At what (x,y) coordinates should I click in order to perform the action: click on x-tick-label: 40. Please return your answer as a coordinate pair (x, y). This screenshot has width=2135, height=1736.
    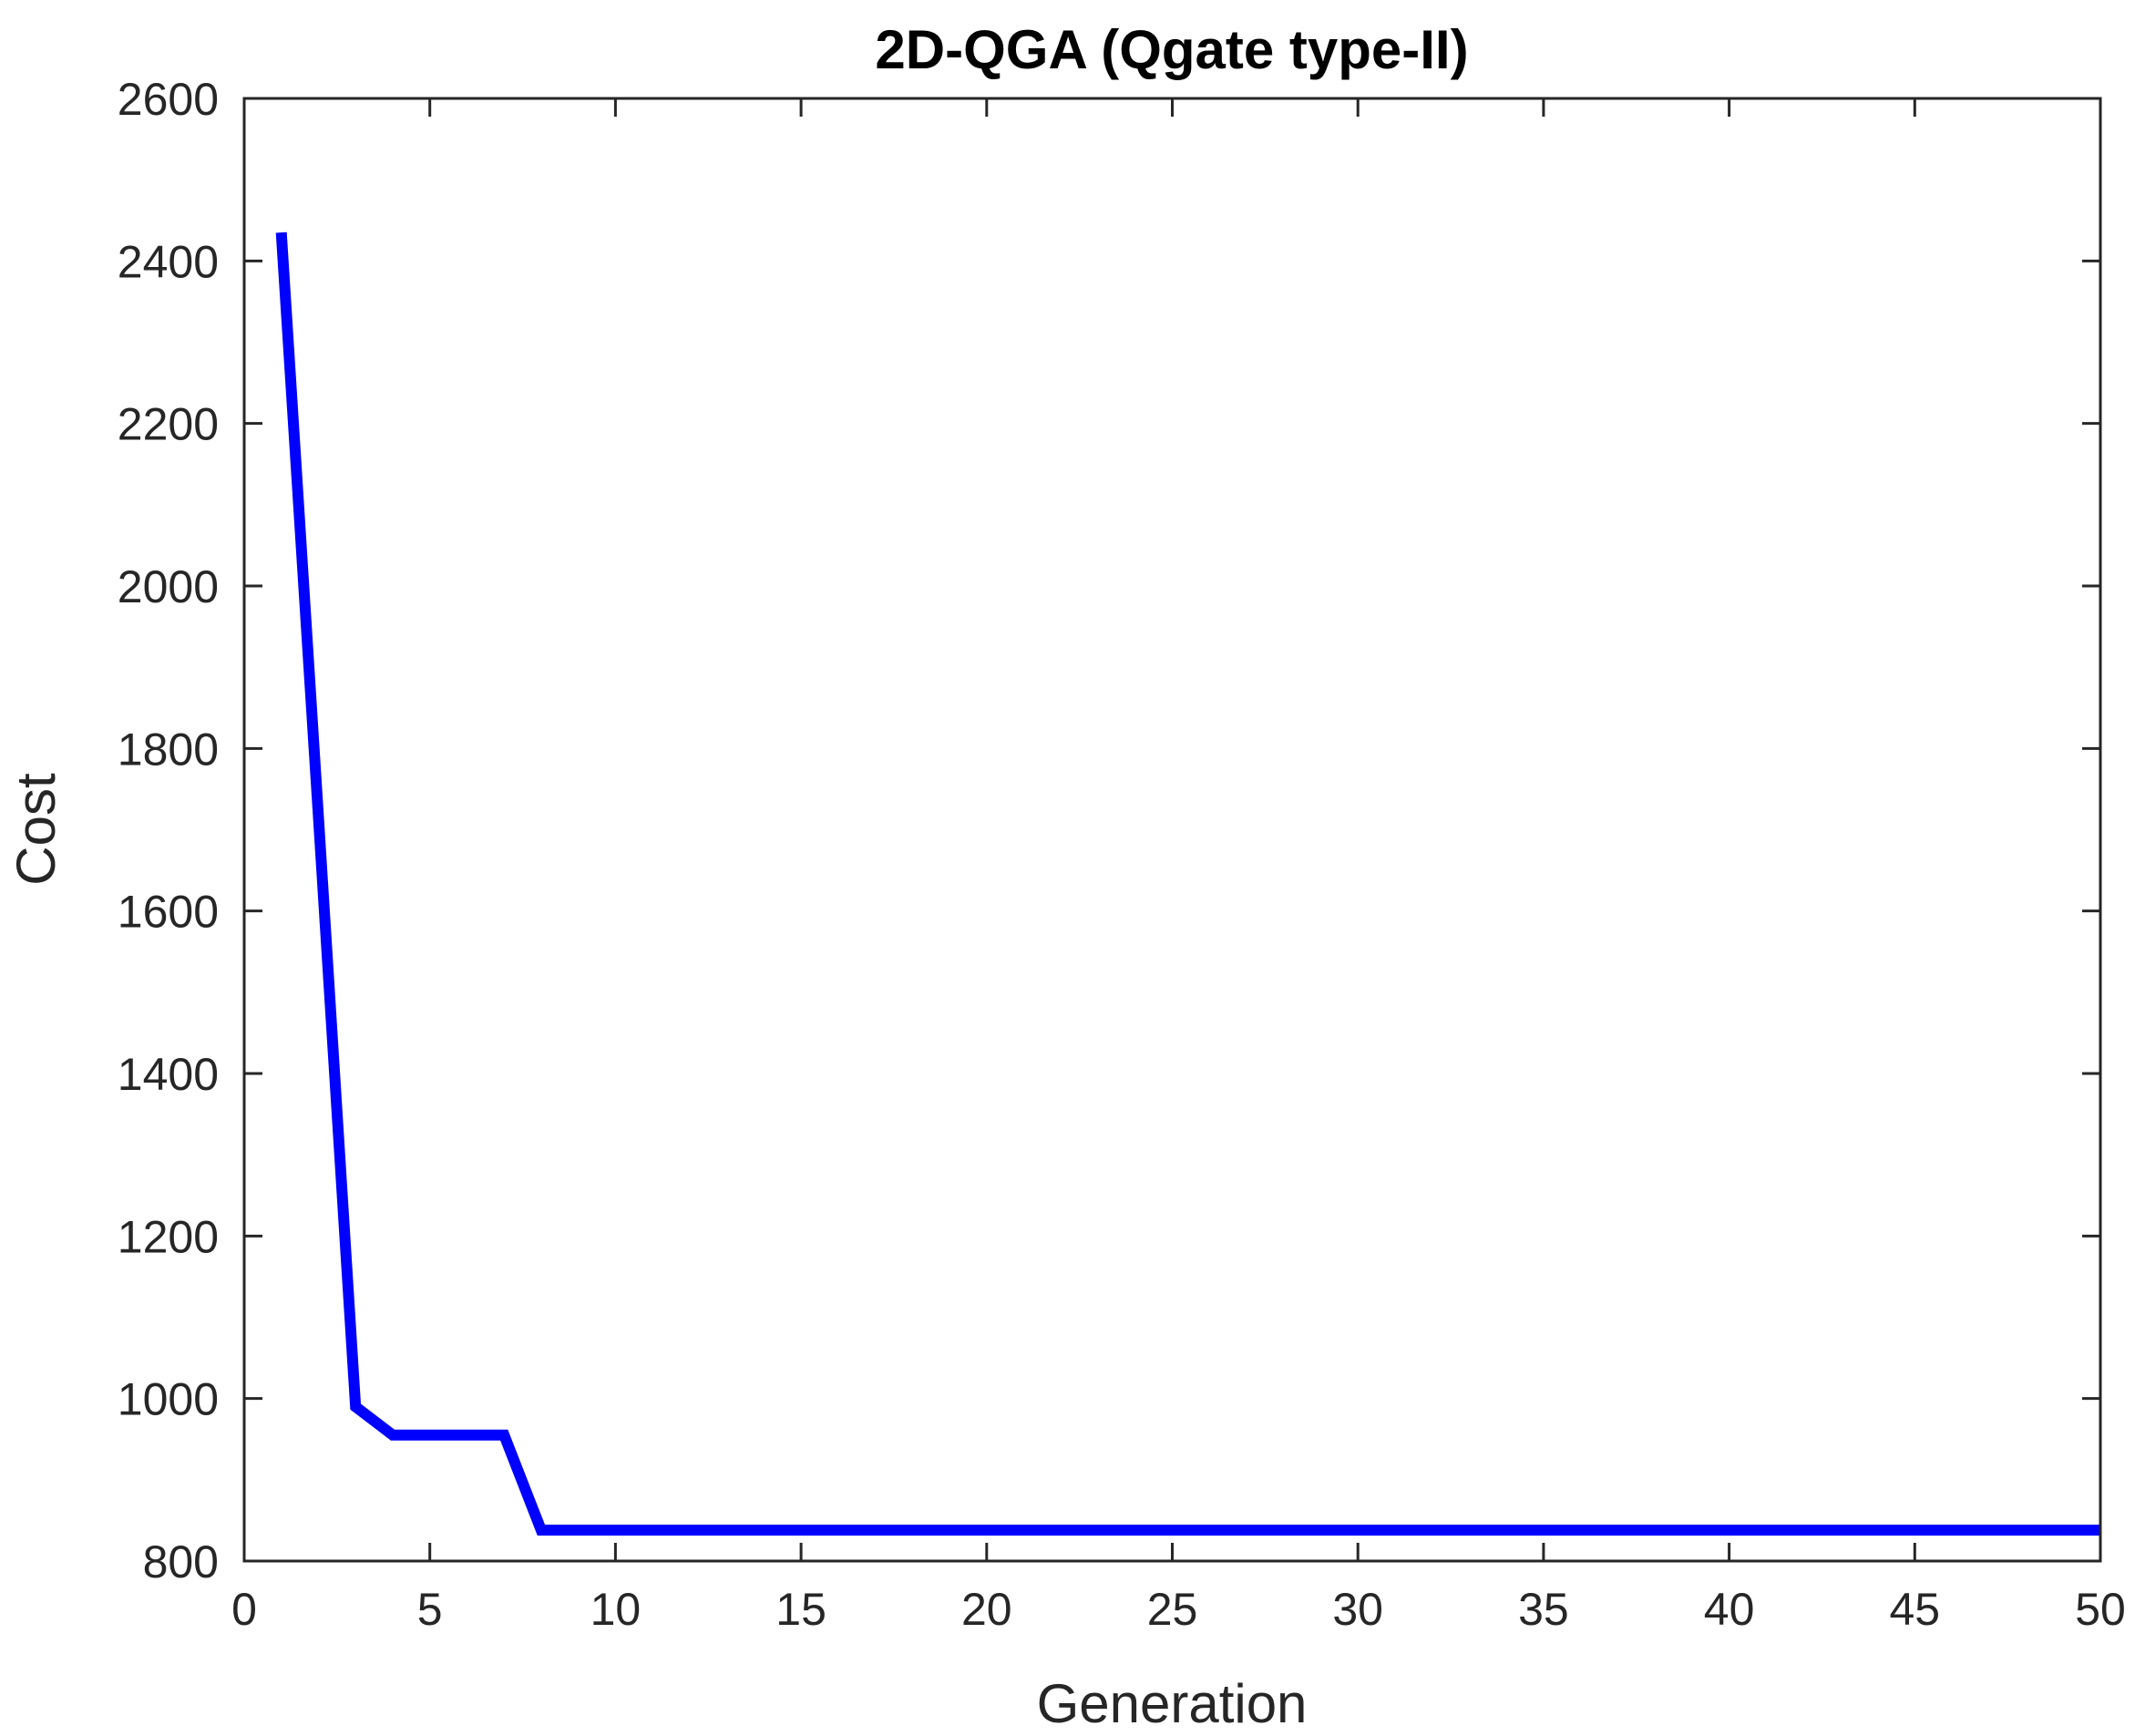
    Looking at the image, I should click on (1729, 1609).